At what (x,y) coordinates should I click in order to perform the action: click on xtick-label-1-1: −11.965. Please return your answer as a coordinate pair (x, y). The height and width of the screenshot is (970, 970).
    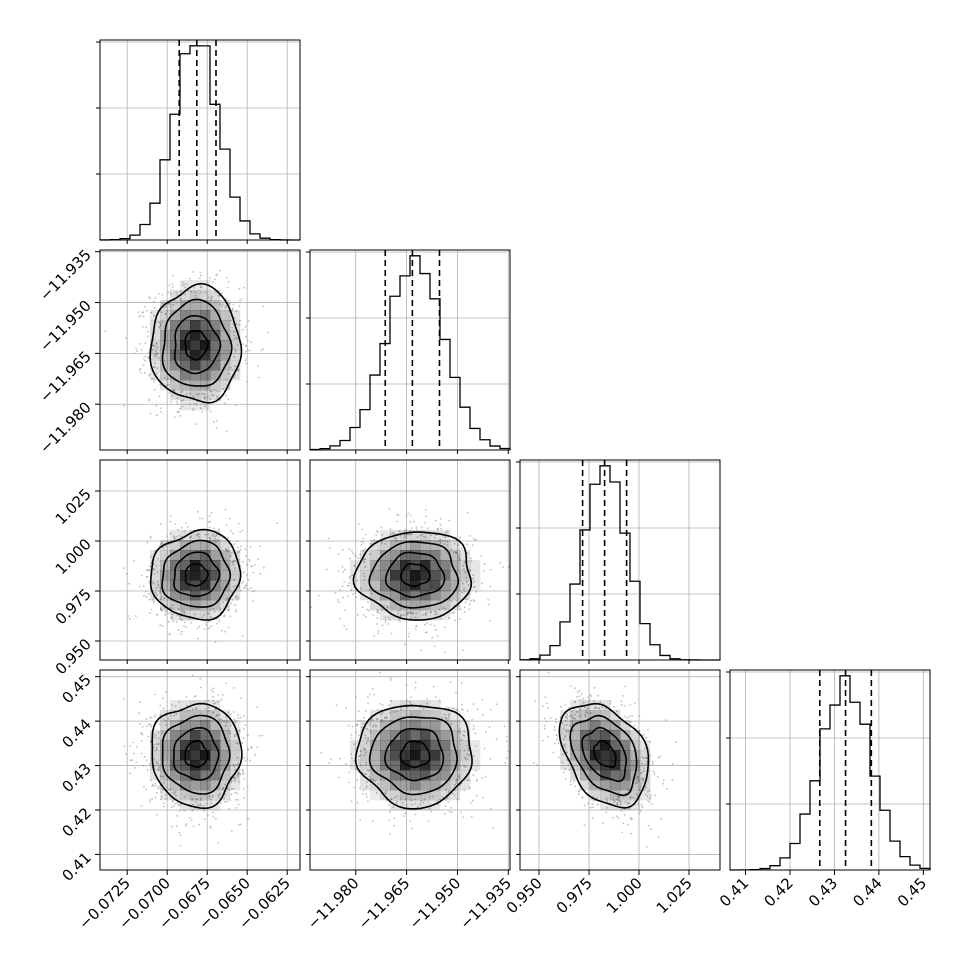
    Looking at the image, I should click on (384, 903).